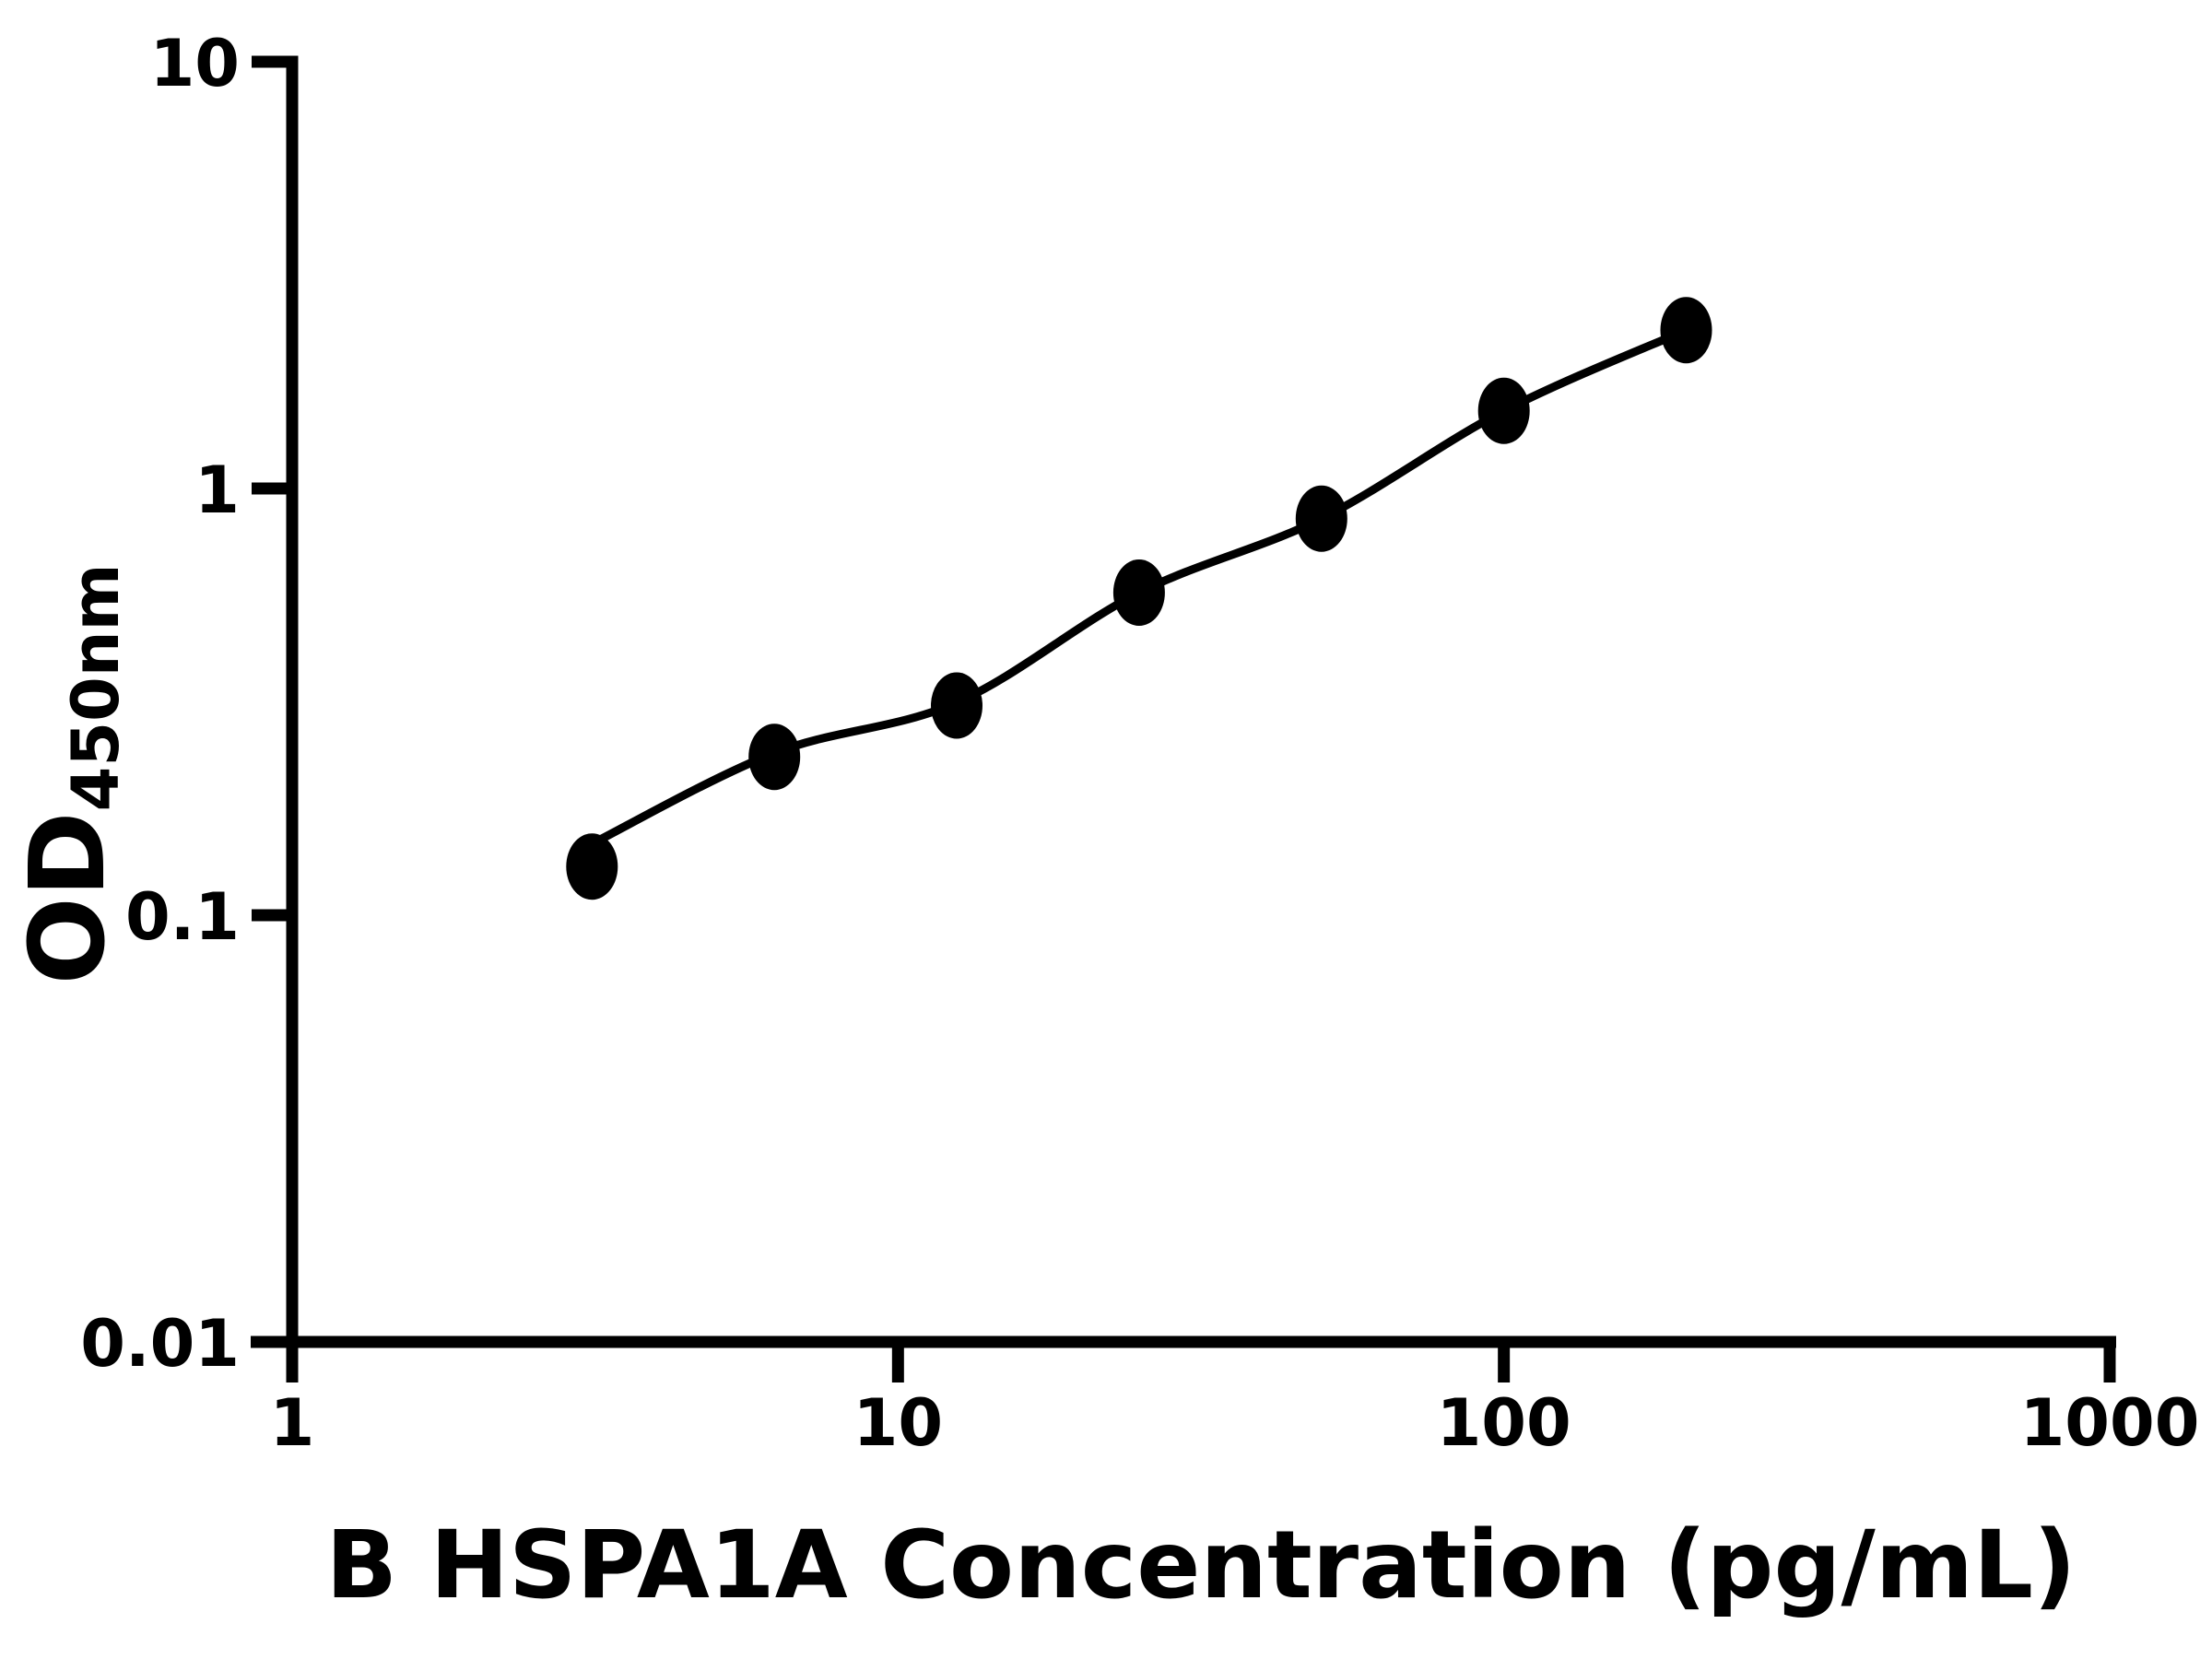 This screenshot has width=2212, height=1659. Describe the element at coordinates (182, 917) in the screenshot. I see `y-tick-label-0.1: 0.1` at that location.